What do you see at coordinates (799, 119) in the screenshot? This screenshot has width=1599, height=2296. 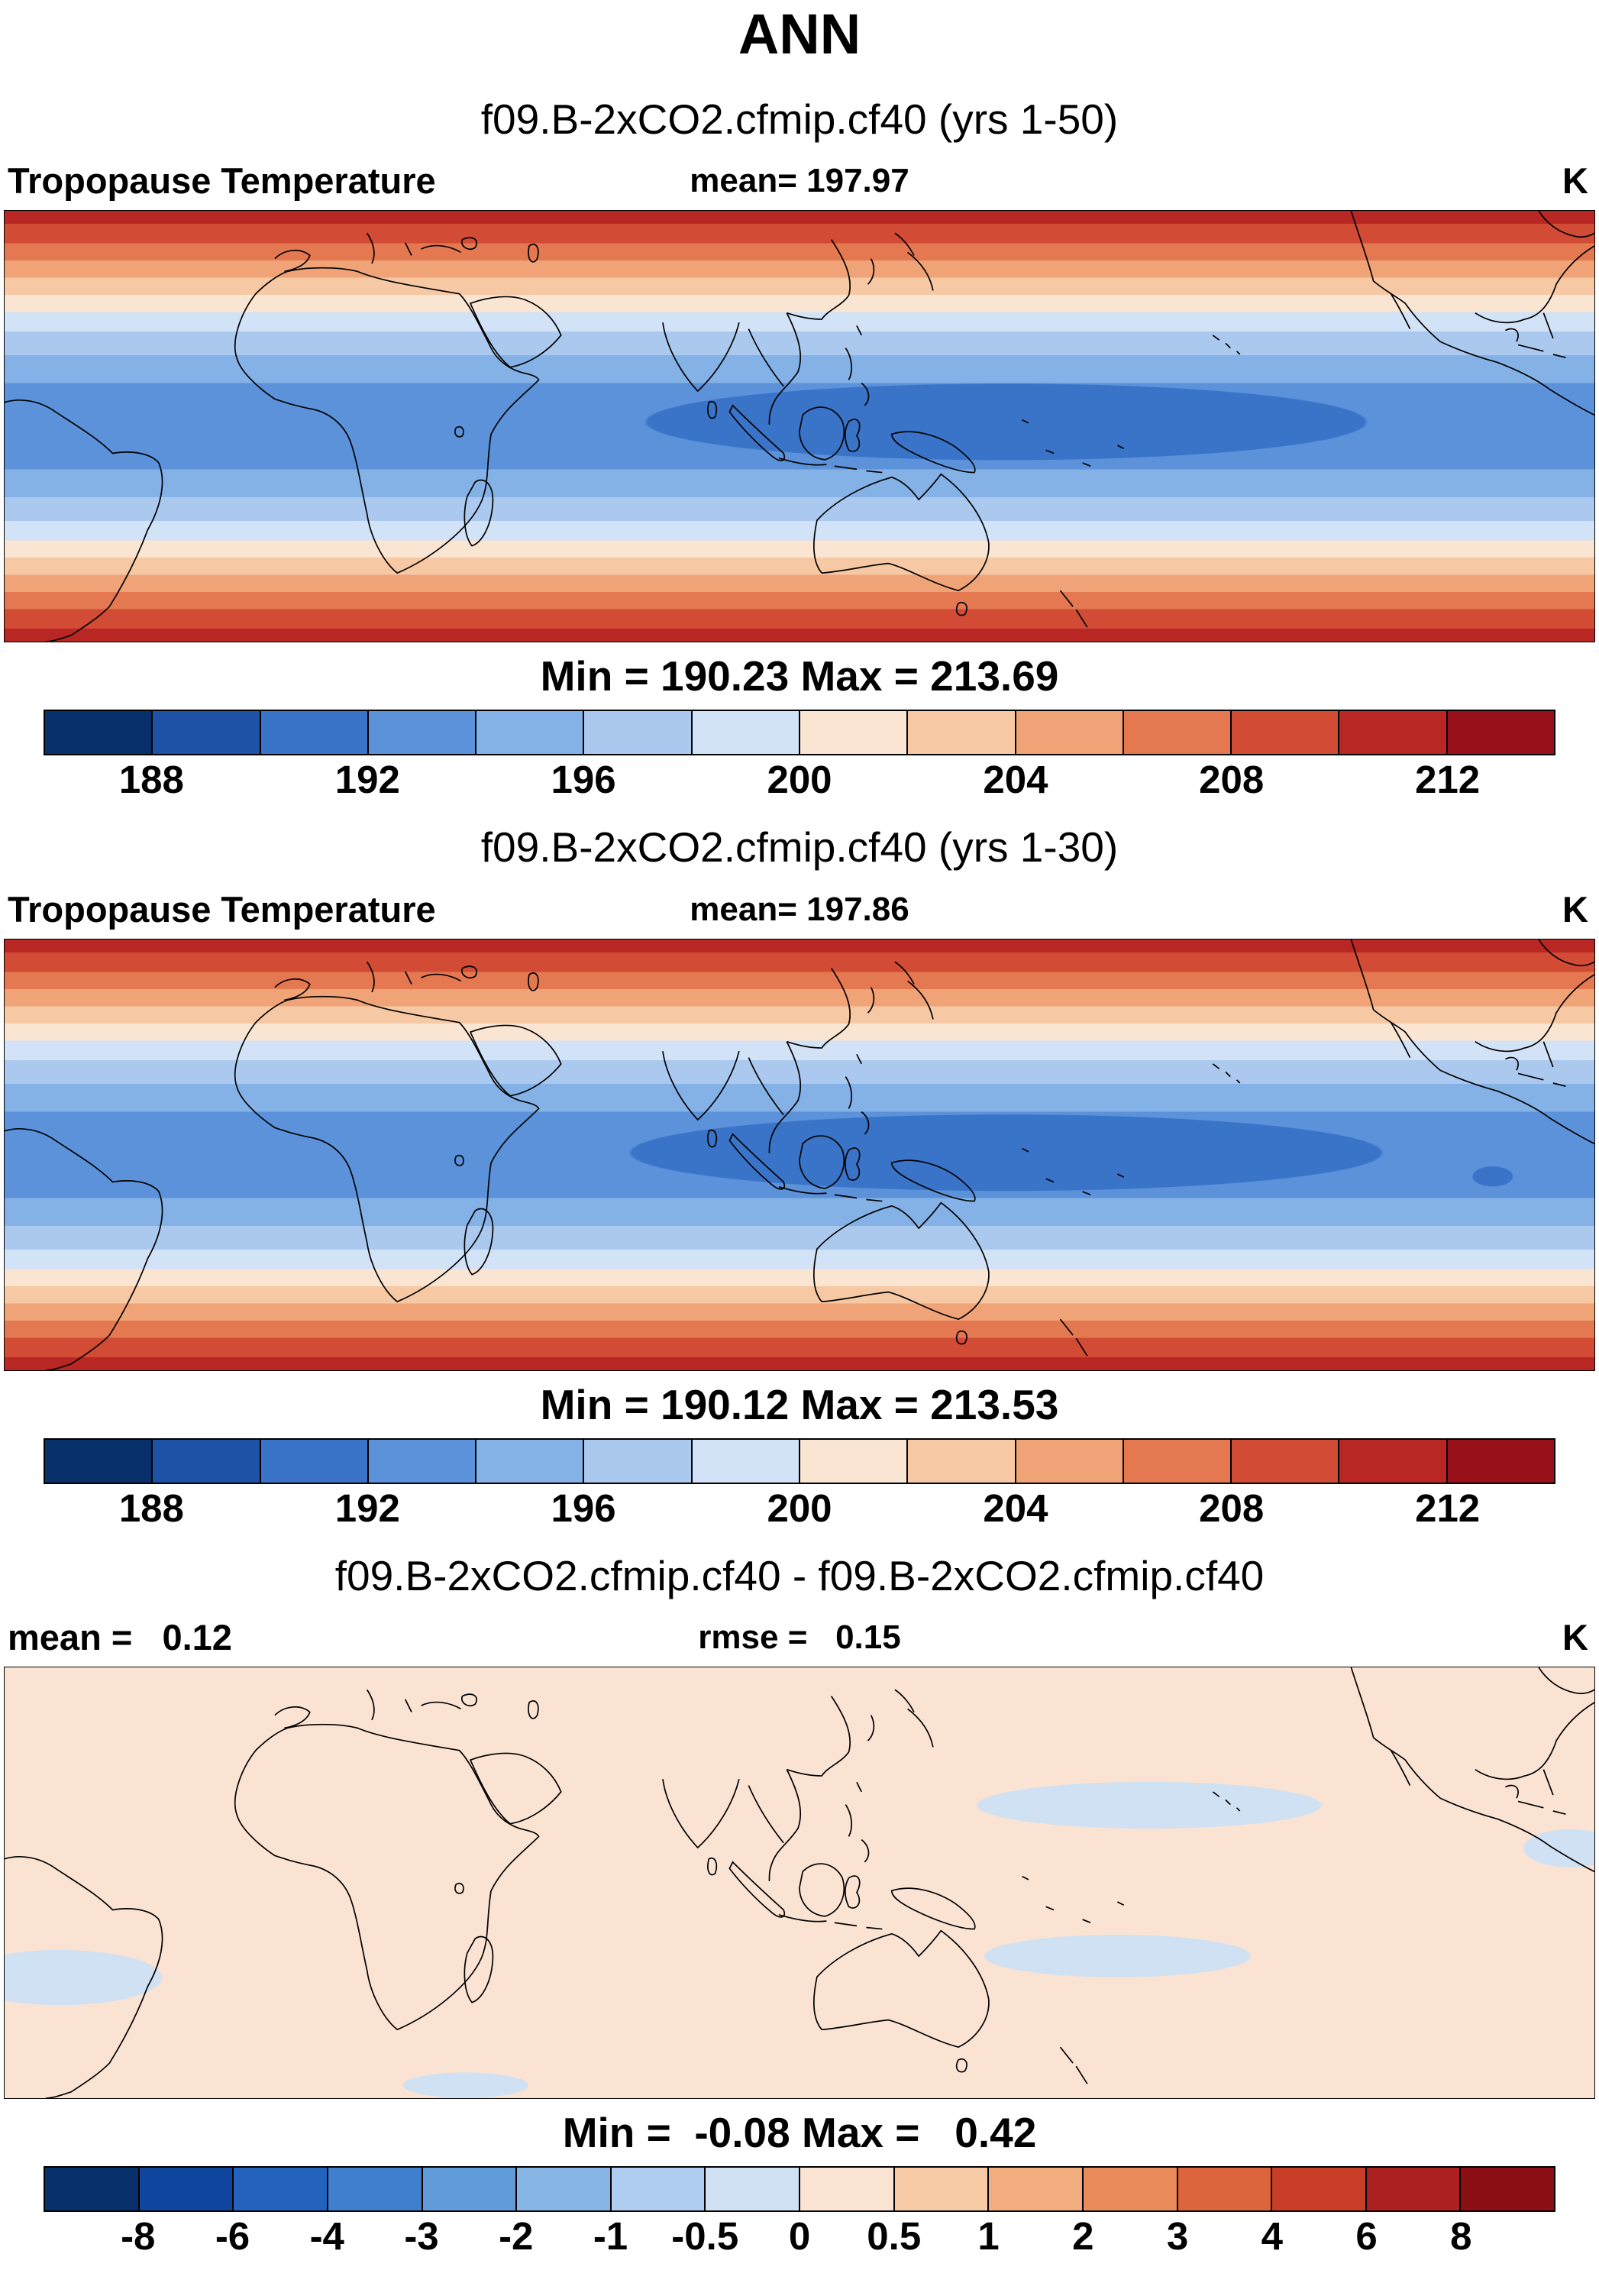 I see `panel1-subtitle: f09.B-2xCO2.cfmip.cf40 (yrs 1-50)` at bounding box center [799, 119].